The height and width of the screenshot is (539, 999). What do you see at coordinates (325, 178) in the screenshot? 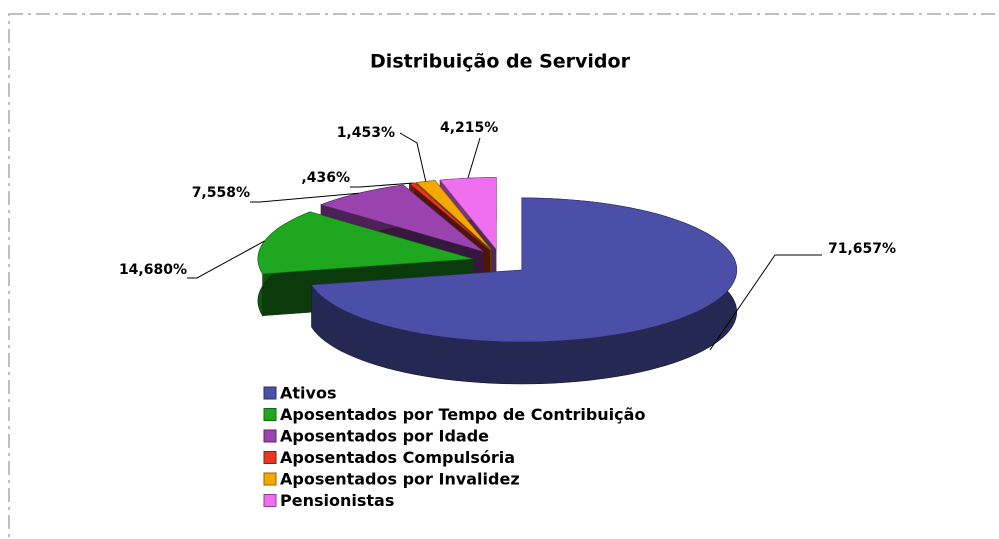
I see `data-label: ,436%` at bounding box center [325, 178].